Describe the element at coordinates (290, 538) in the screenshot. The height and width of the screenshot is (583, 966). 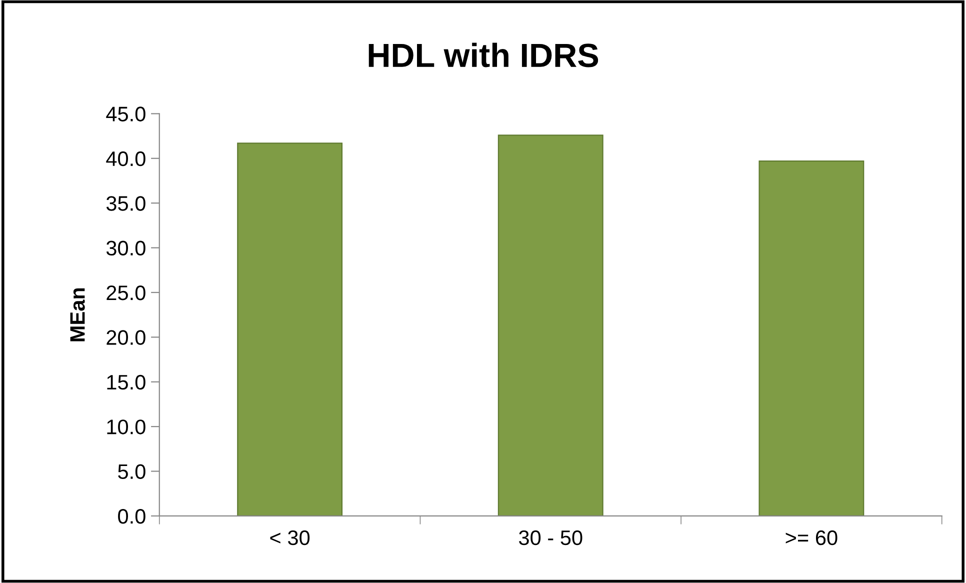
I see `x-tick-label: < 30` at that location.